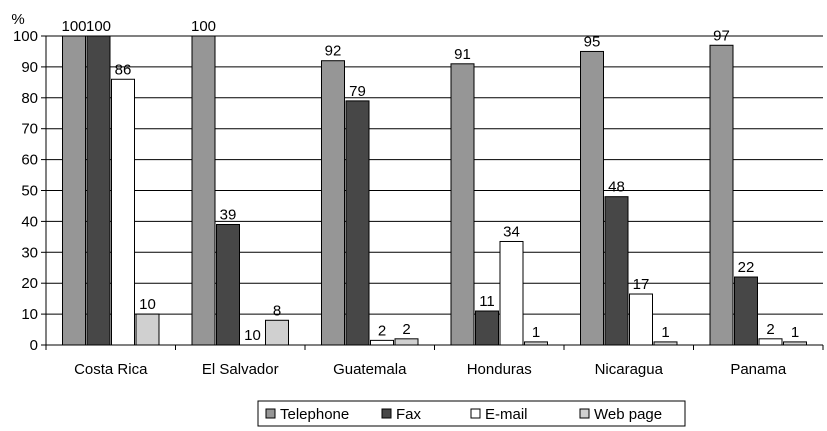 This screenshot has height=431, width=827. I want to click on legend: Telephone Fax E-mail Web page, so click(471, 413).